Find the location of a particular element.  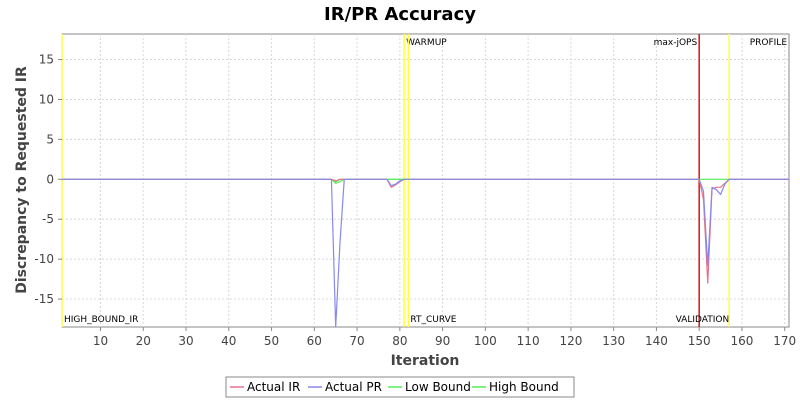

x-tick-label: 170 is located at coordinates (784, 341).